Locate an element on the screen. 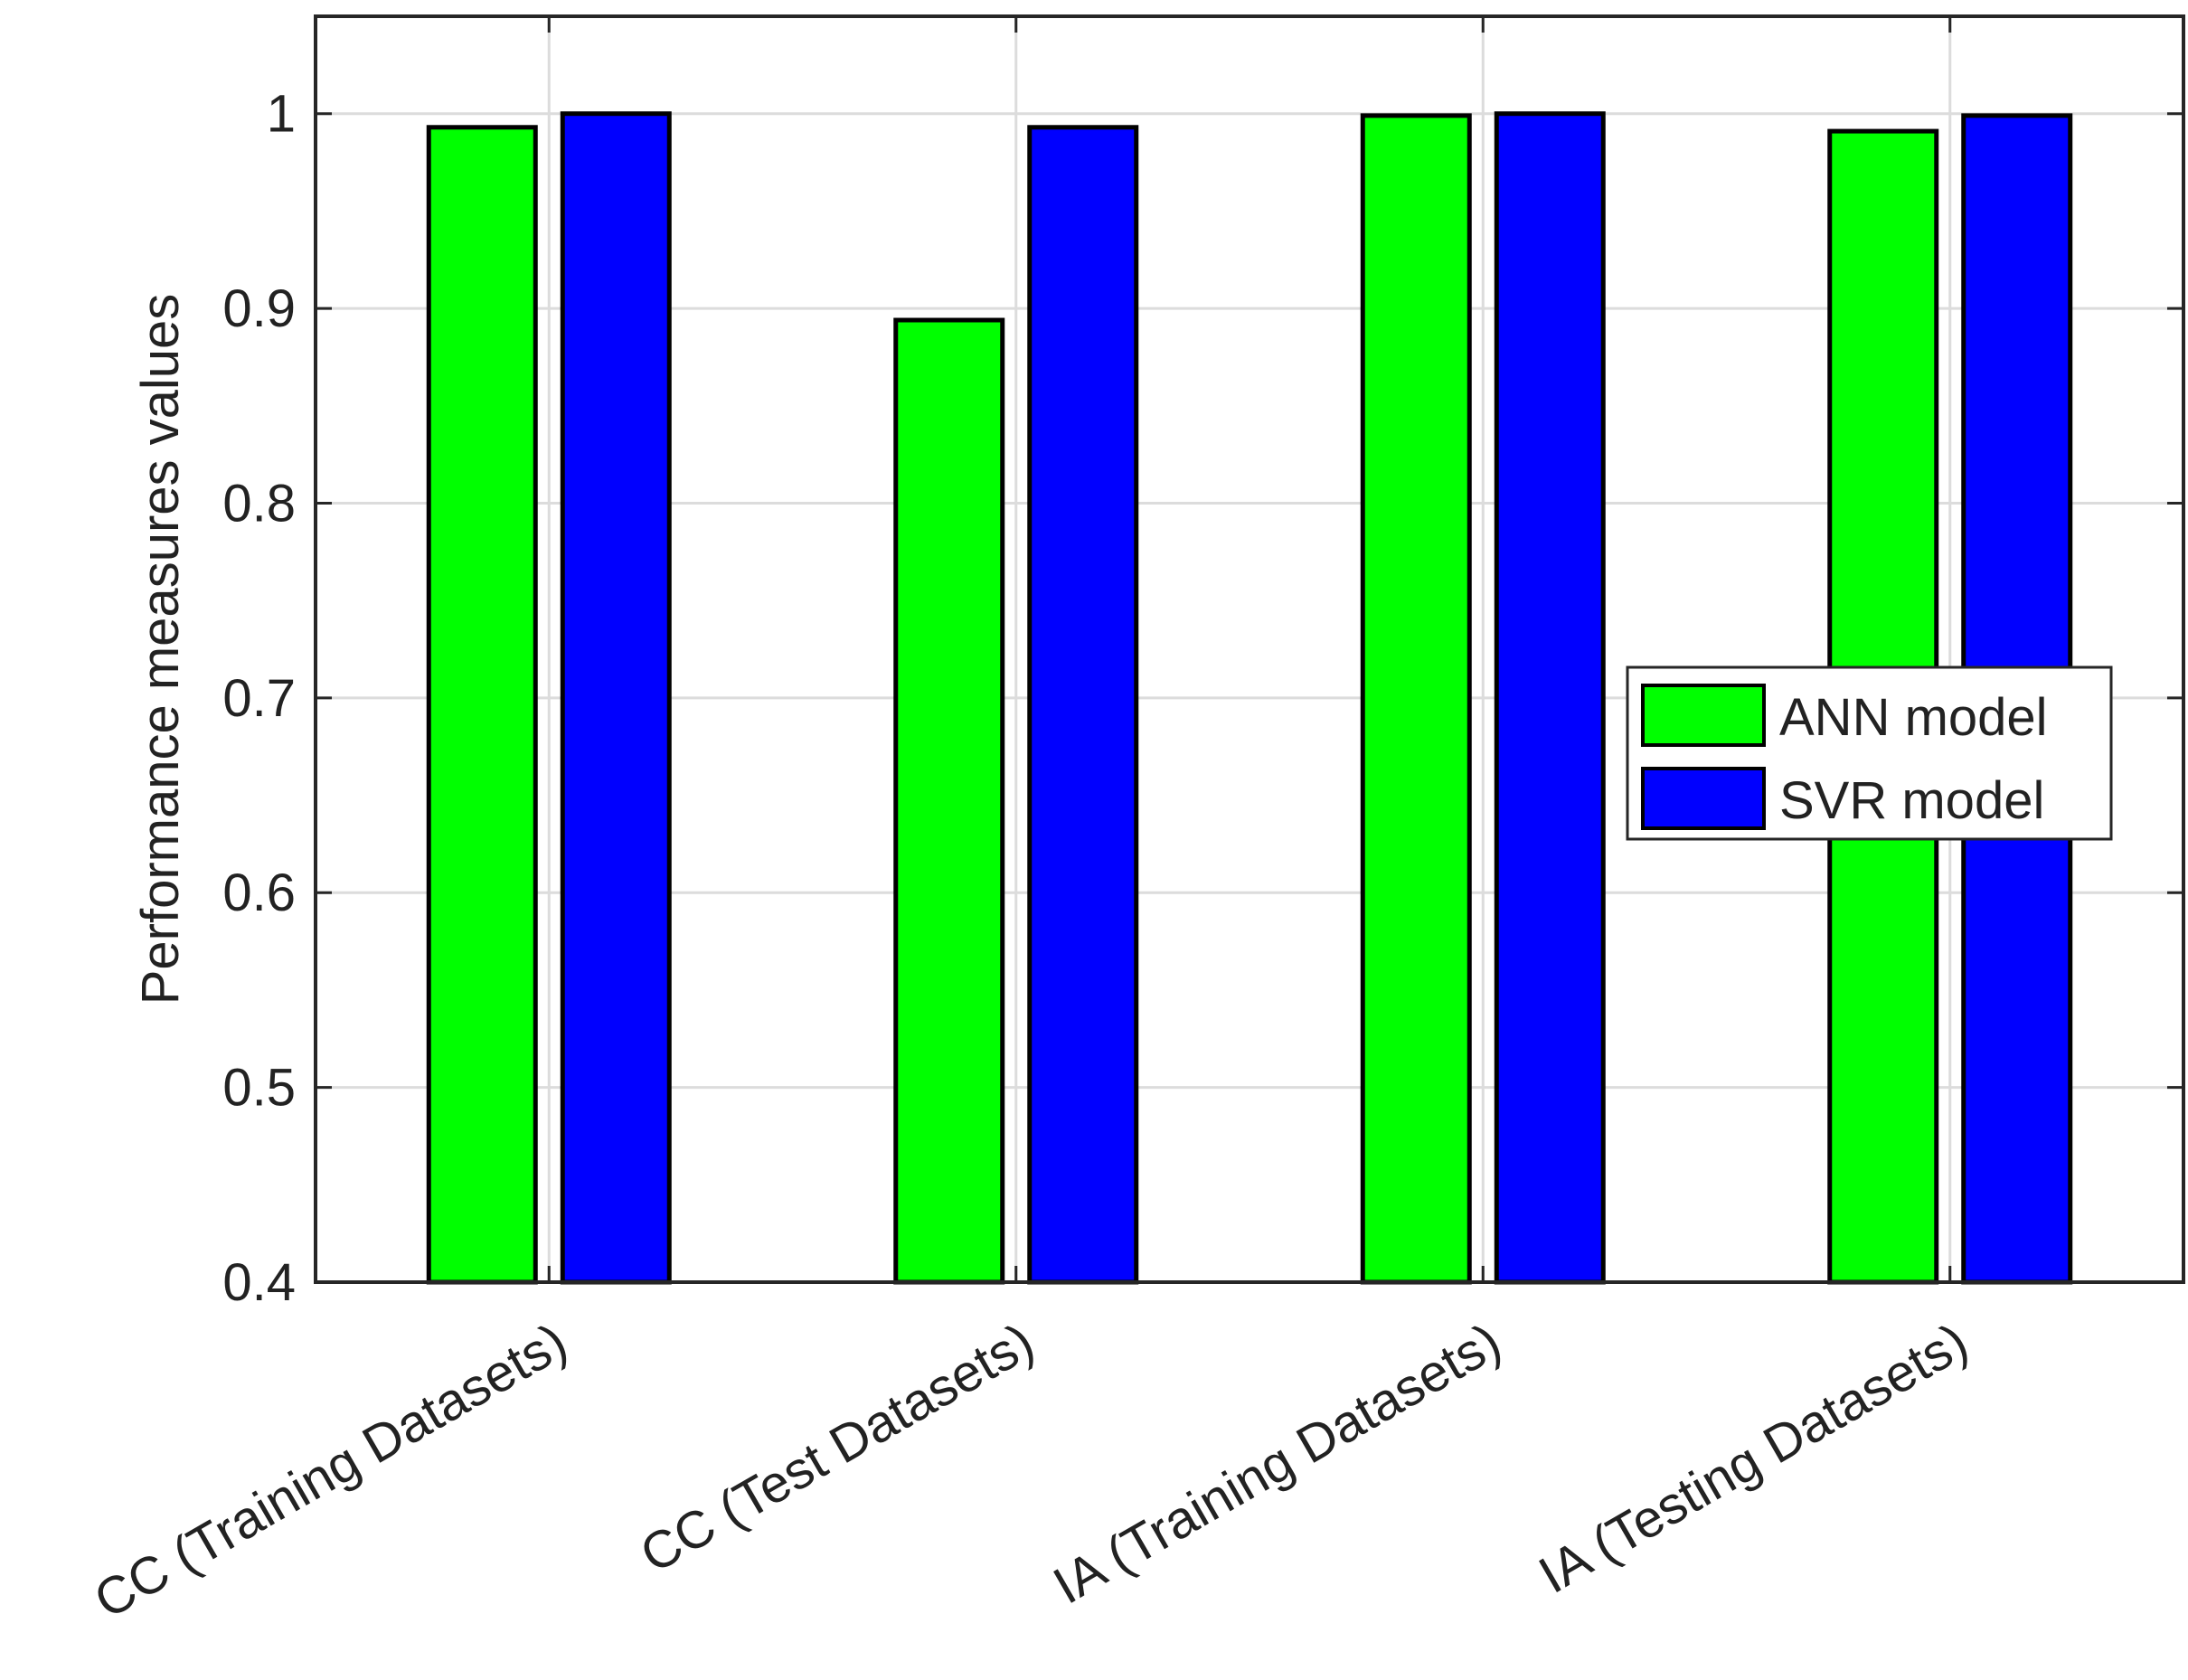  legend-swatch-svr is located at coordinates (1703, 799).